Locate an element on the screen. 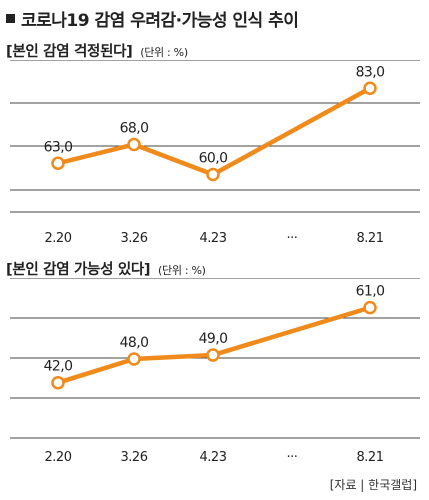 The height and width of the screenshot is (500, 429). chart2-data-label: 42,0 is located at coordinates (58, 367).